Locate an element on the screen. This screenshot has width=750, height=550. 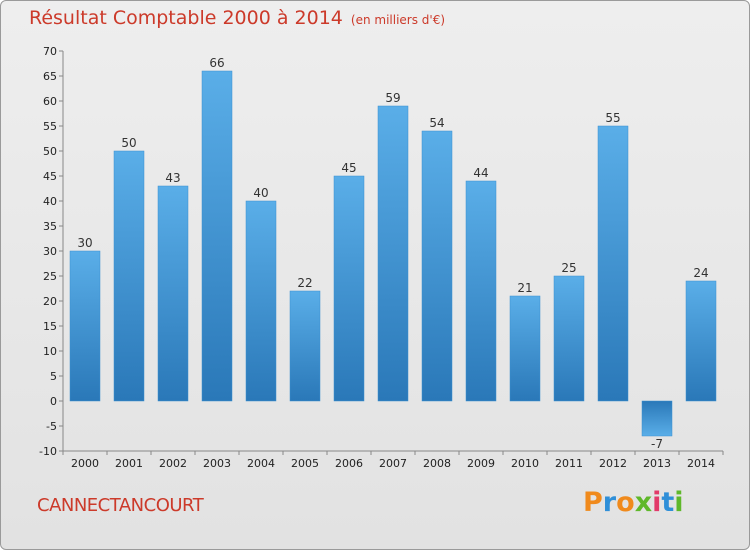
logo-letter: r is located at coordinates (609, 502).